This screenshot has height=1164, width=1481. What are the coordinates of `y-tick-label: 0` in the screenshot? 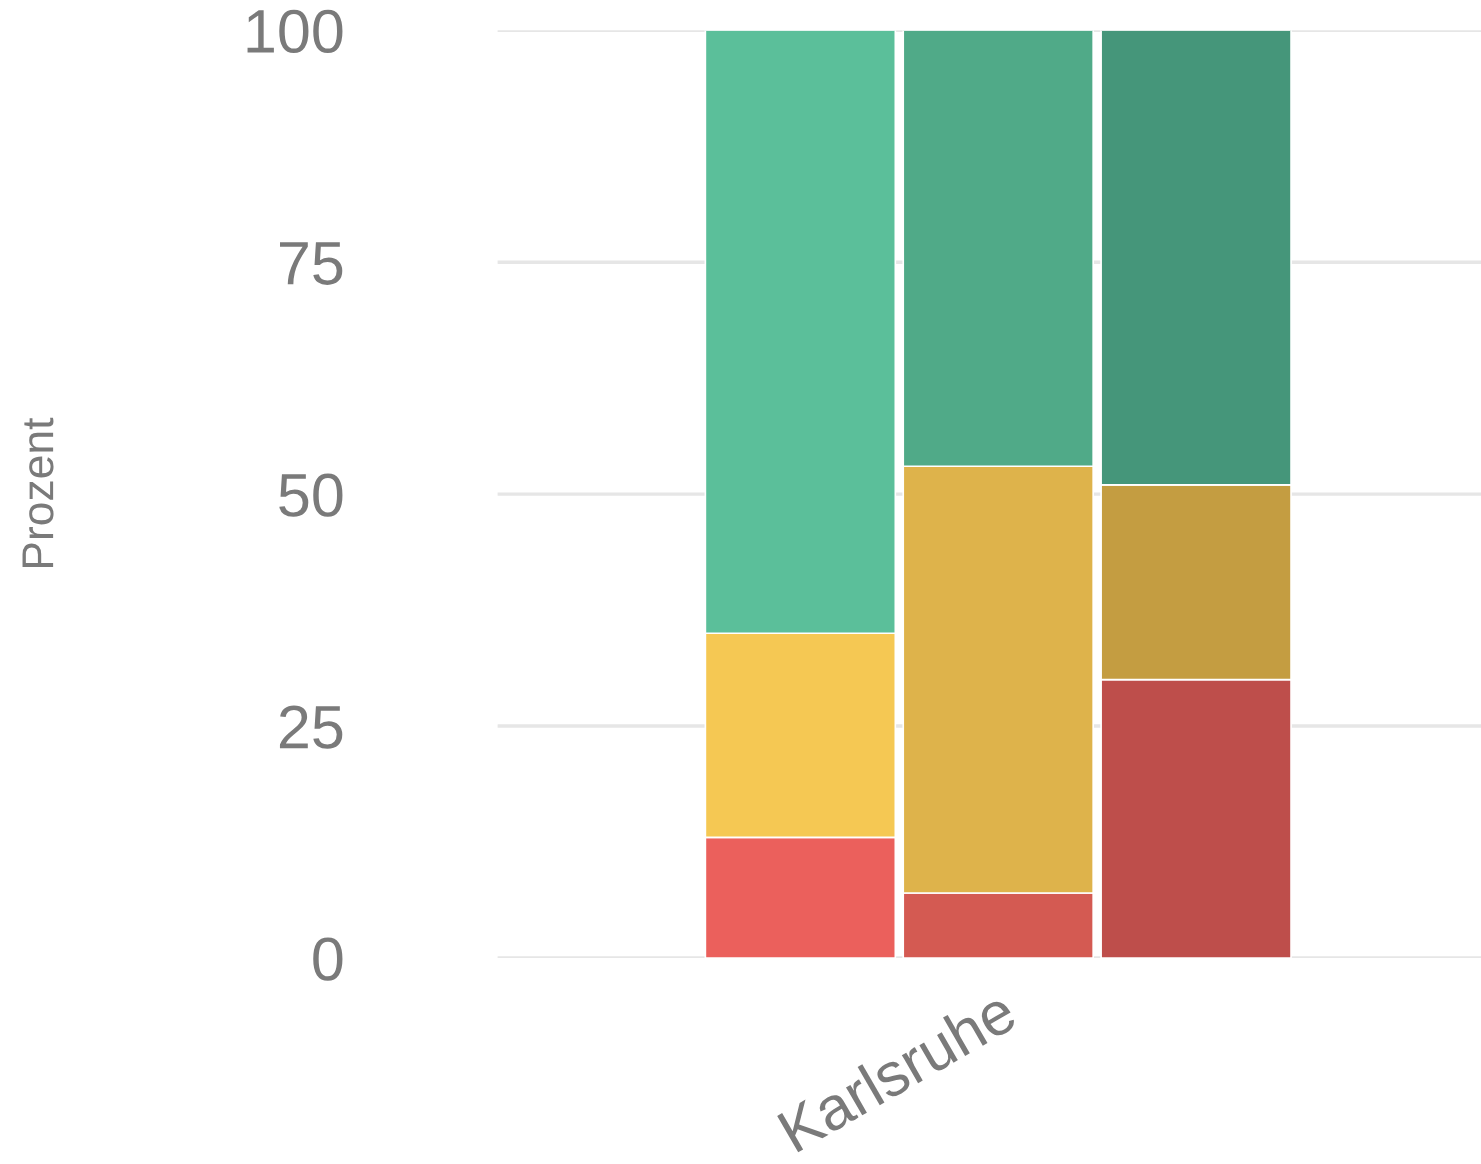 It's located at (328, 959).